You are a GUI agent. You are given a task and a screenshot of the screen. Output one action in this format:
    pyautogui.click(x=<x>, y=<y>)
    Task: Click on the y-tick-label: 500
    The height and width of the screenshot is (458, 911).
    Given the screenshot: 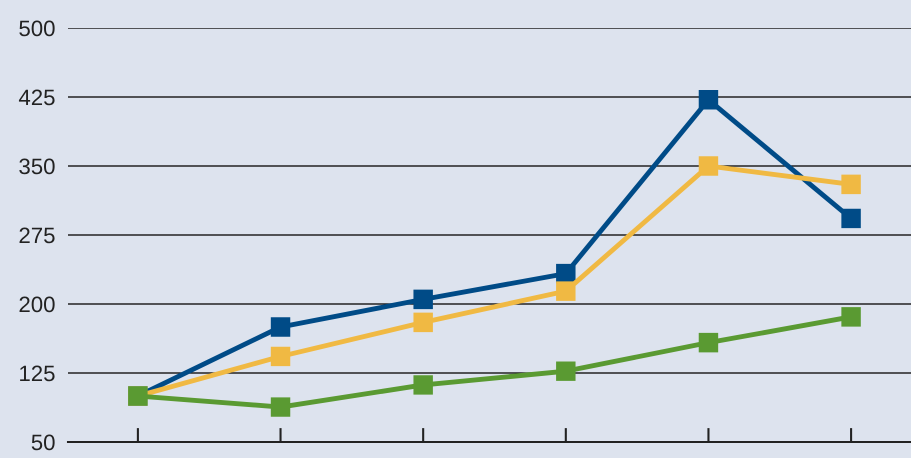 What is the action you would take?
    pyautogui.click(x=37, y=28)
    